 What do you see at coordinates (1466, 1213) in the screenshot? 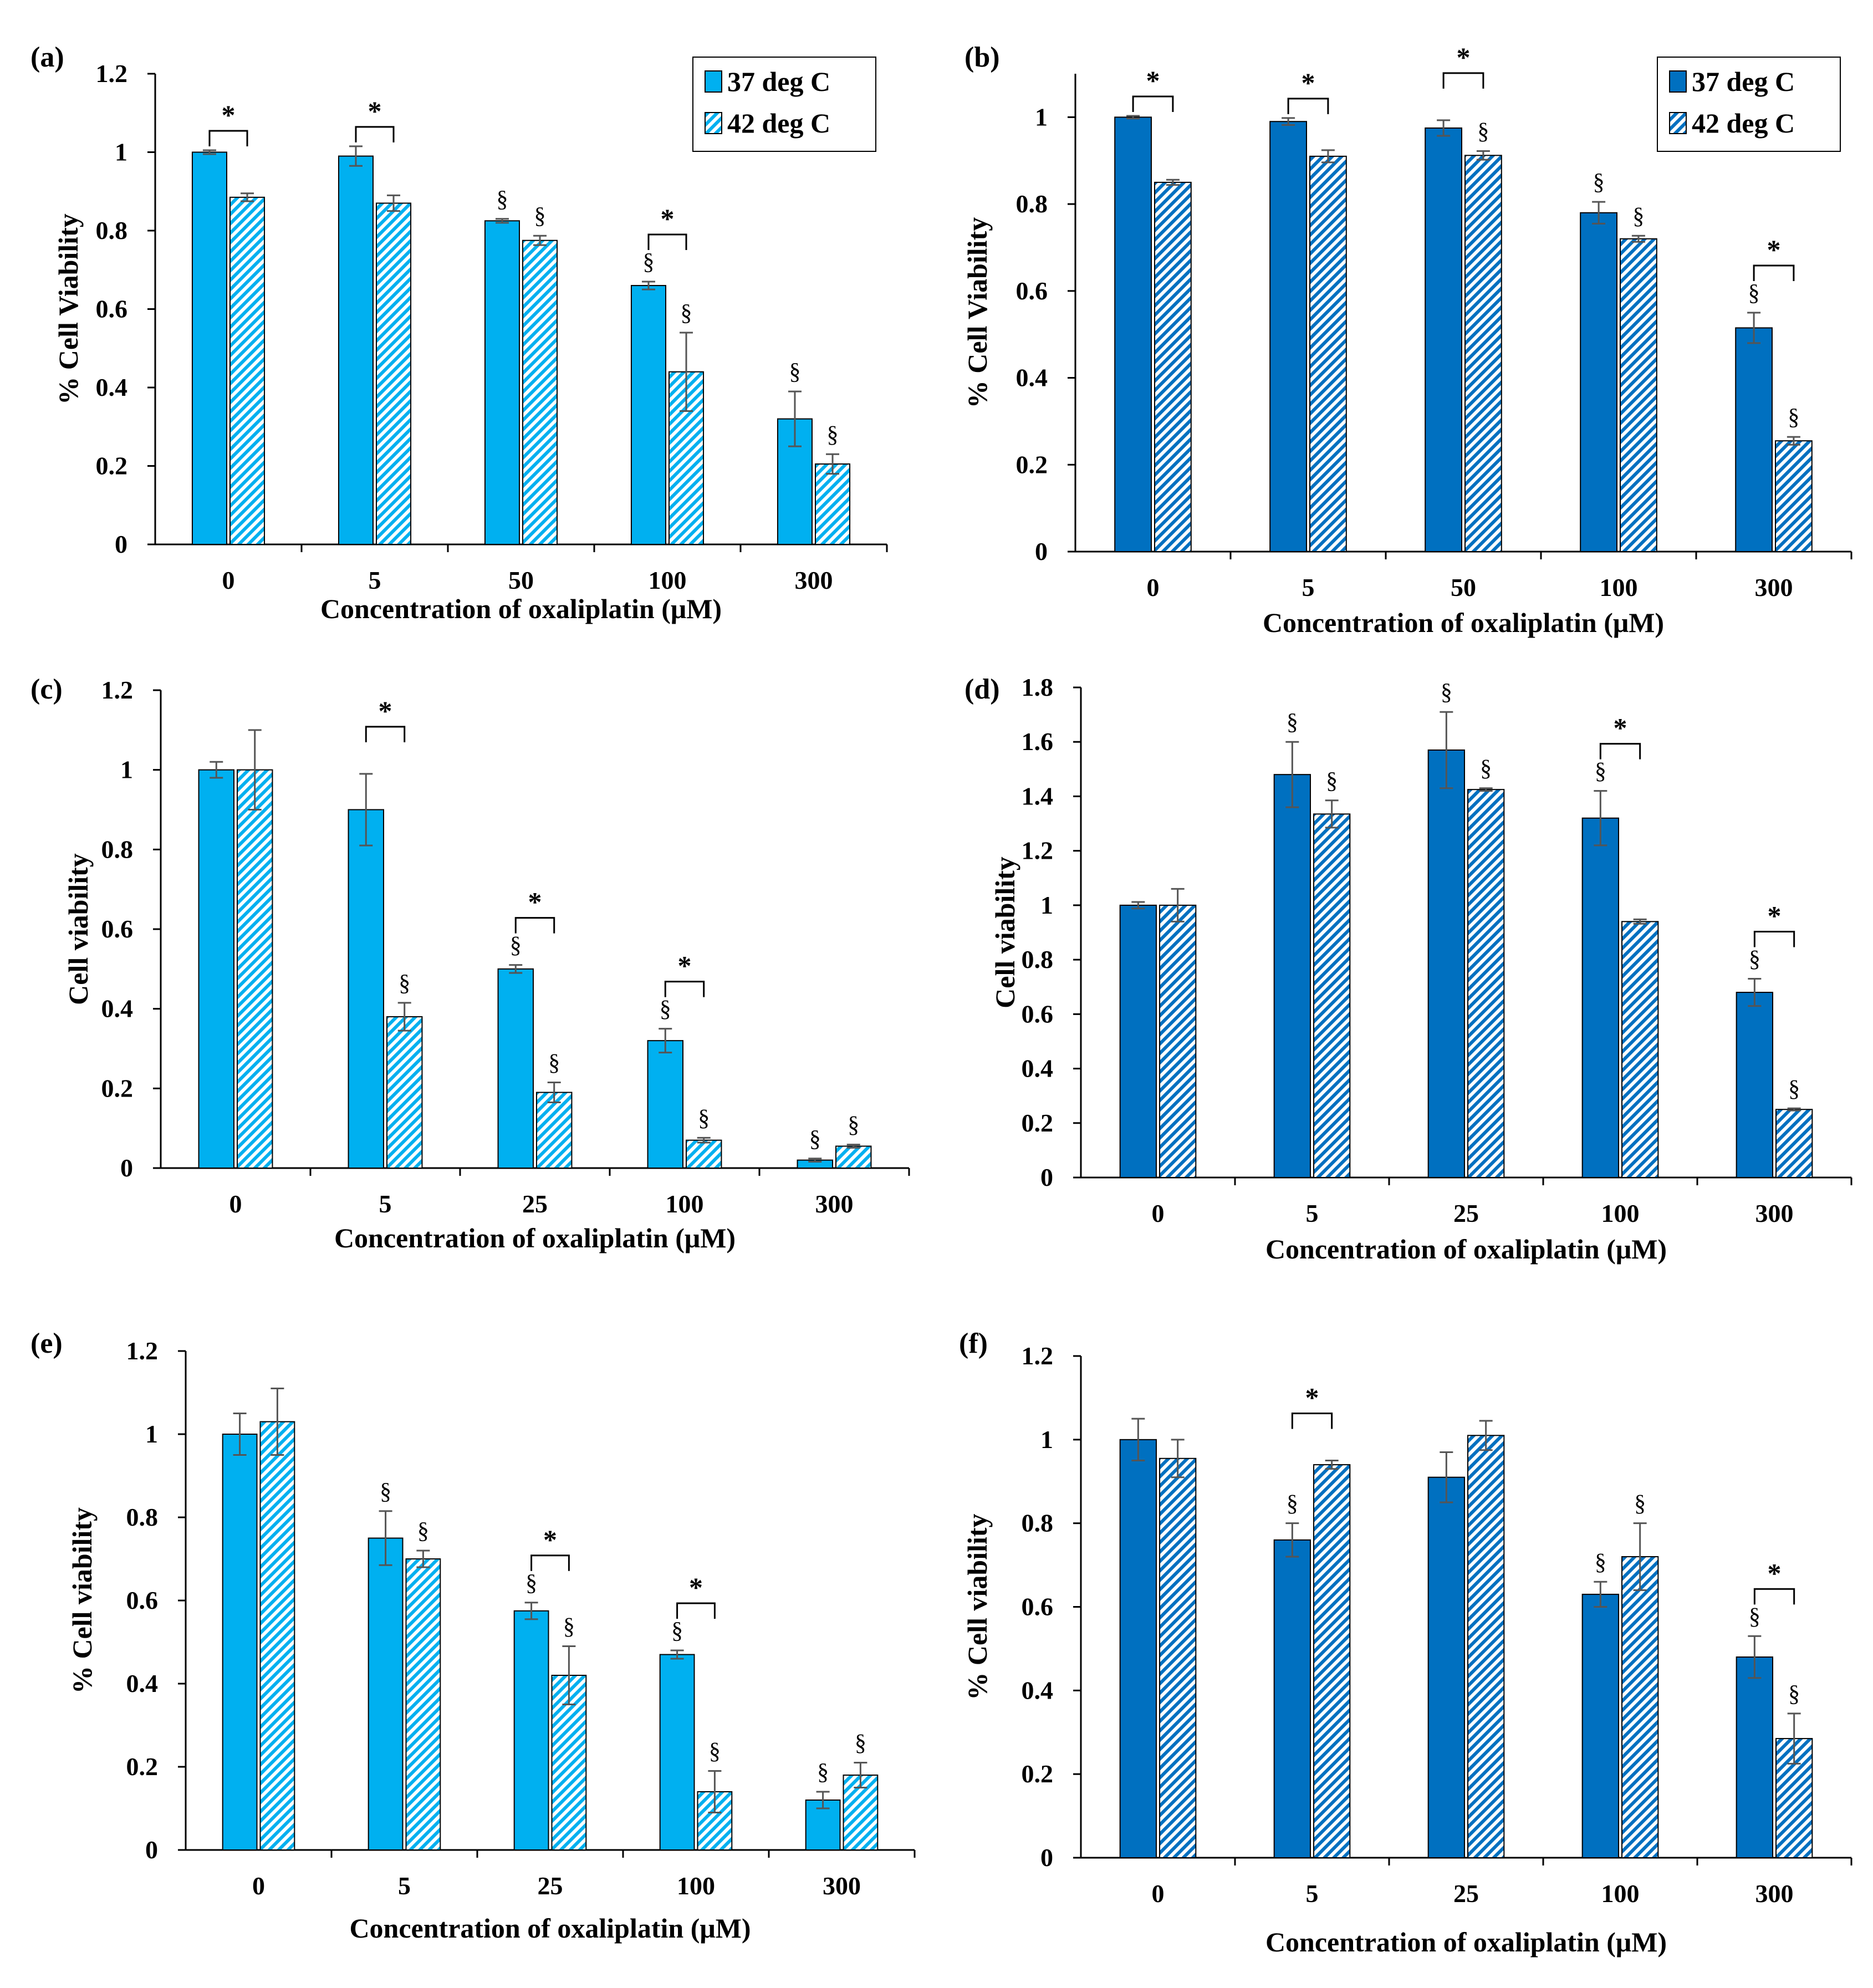
I see `x-tick-label: 25` at bounding box center [1466, 1213].